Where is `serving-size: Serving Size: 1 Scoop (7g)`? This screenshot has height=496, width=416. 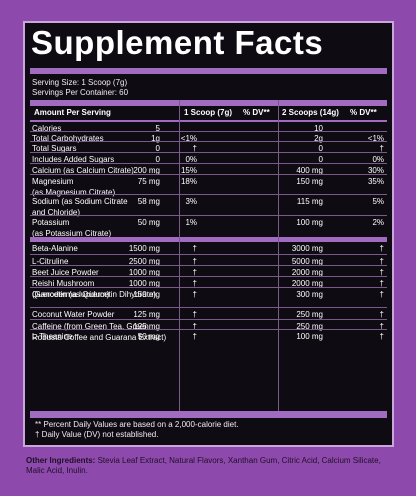
serving-size: Serving Size: 1 Scoop (7g) is located at coordinates (80, 82).